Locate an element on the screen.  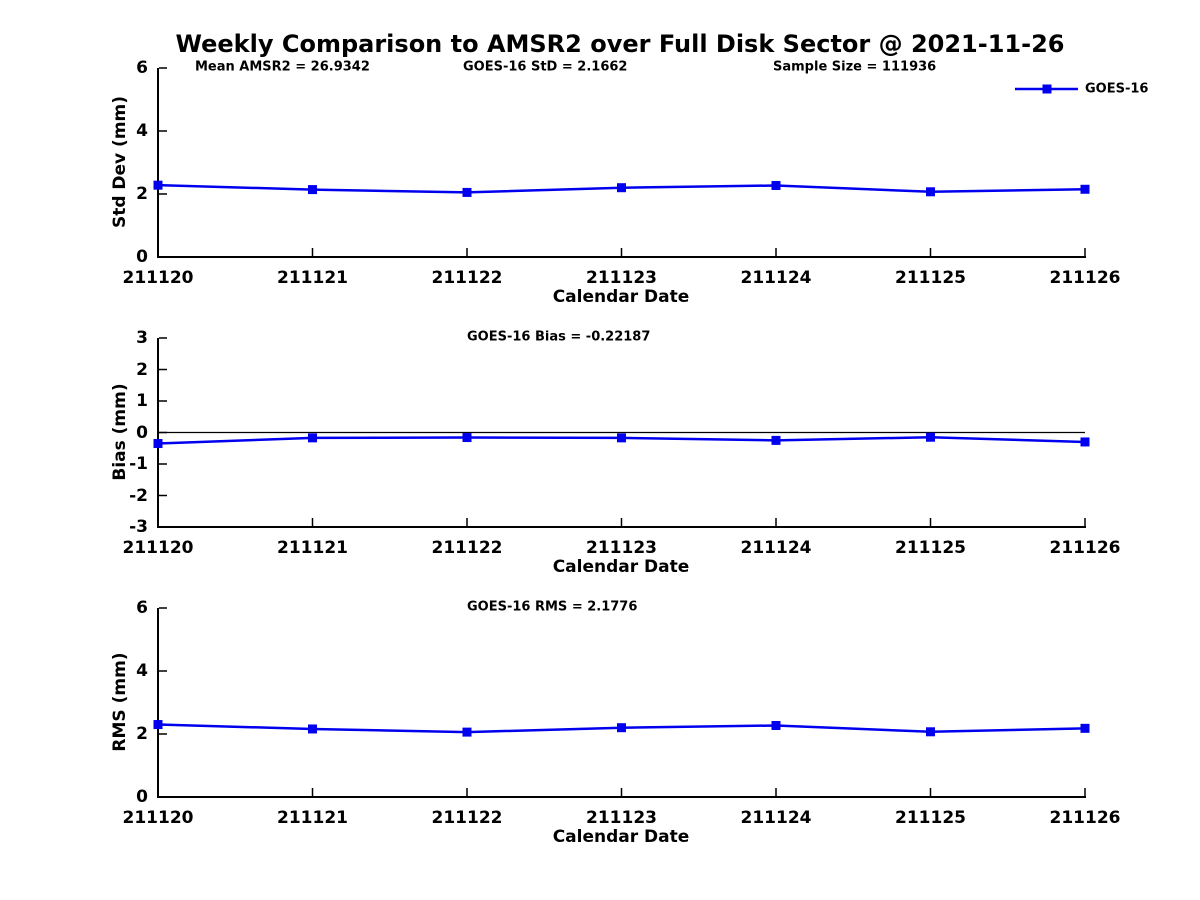
legend-label: GOES-16 is located at coordinates (1117, 89).